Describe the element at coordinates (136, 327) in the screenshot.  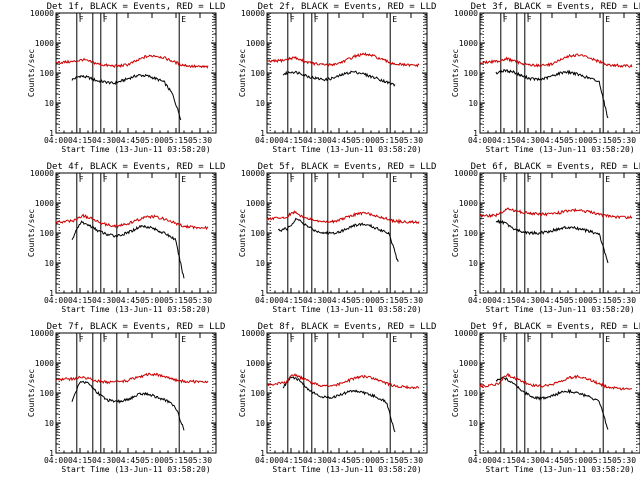
I see `chart-title: Det 7f, BLACK = Events, RED = LLD` at that location.